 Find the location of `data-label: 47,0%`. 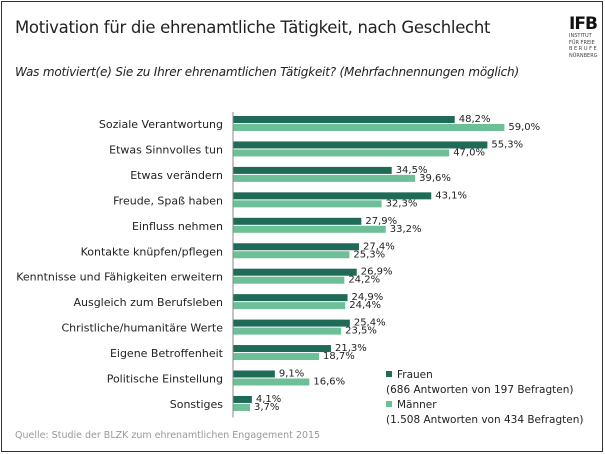

data-label: 47,0% is located at coordinates (469, 152).